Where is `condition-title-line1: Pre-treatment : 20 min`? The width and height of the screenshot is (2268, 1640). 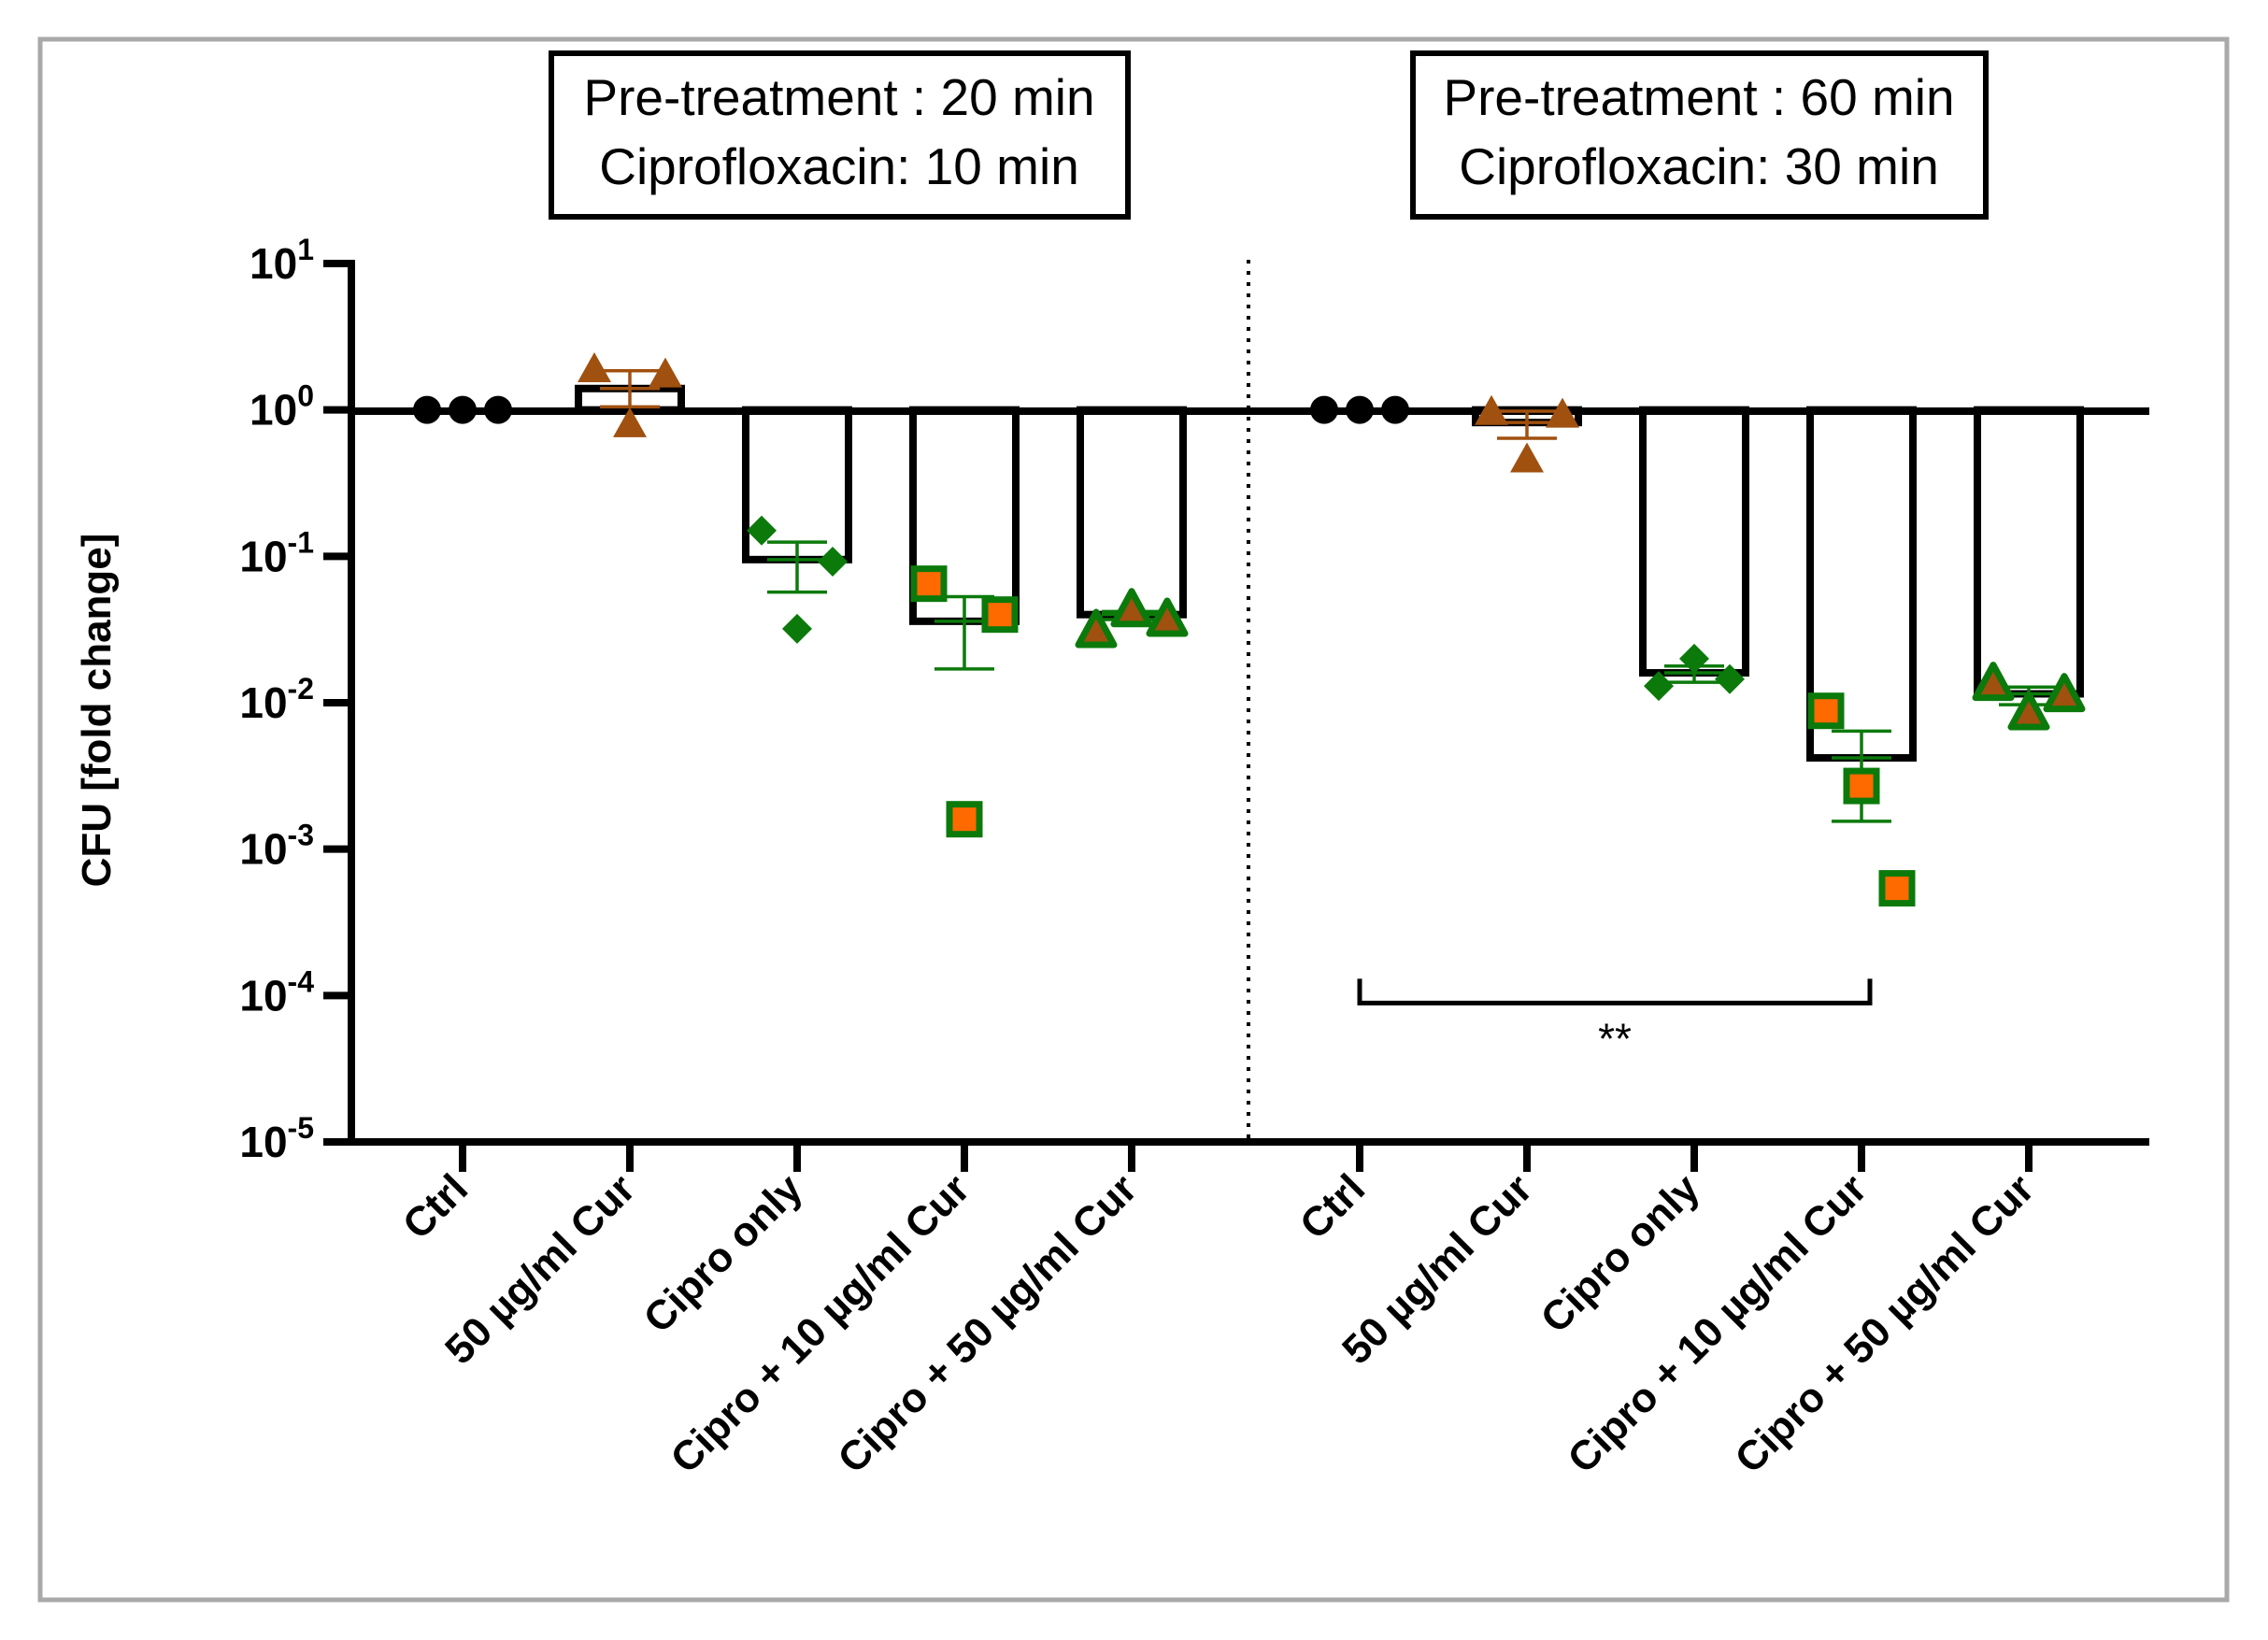
condition-title-line1: Pre-treatment : 20 min is located at coordinates (838, 97).